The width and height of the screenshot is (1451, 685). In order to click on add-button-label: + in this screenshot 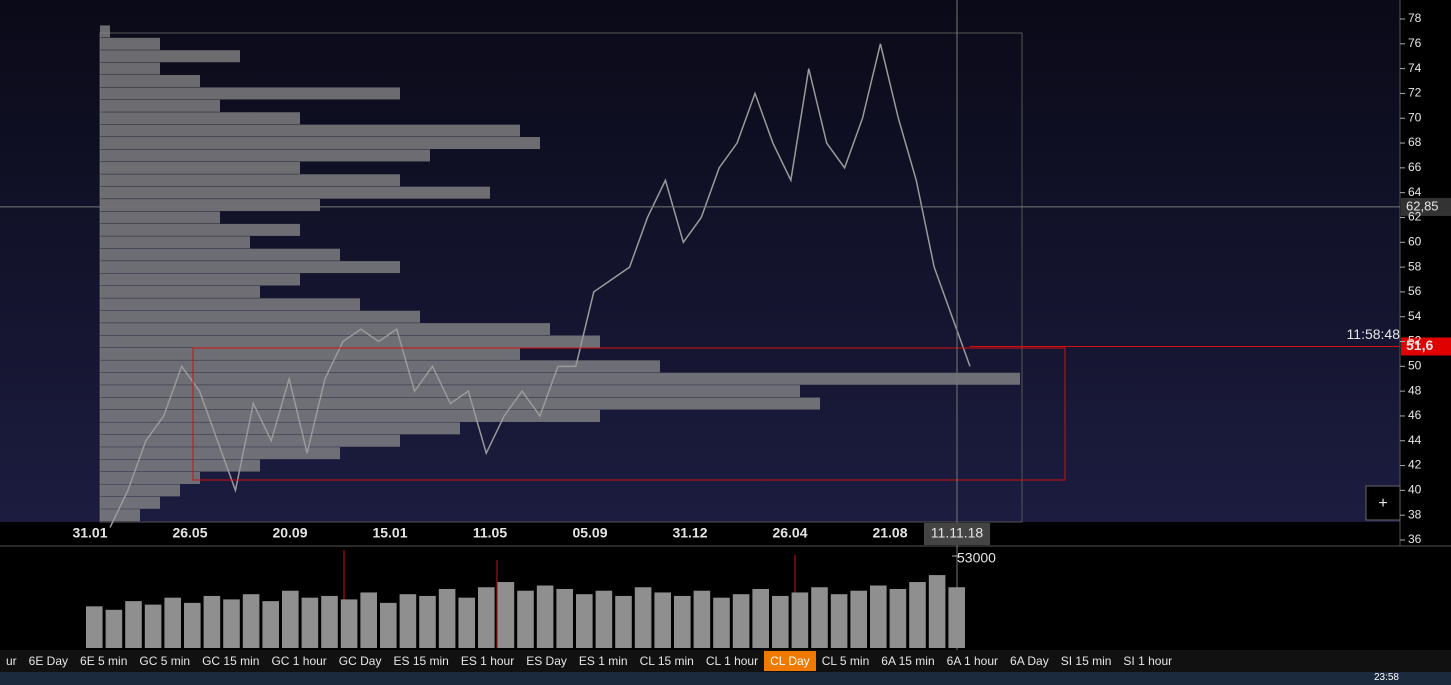, I will do `click(1382, 503)`.